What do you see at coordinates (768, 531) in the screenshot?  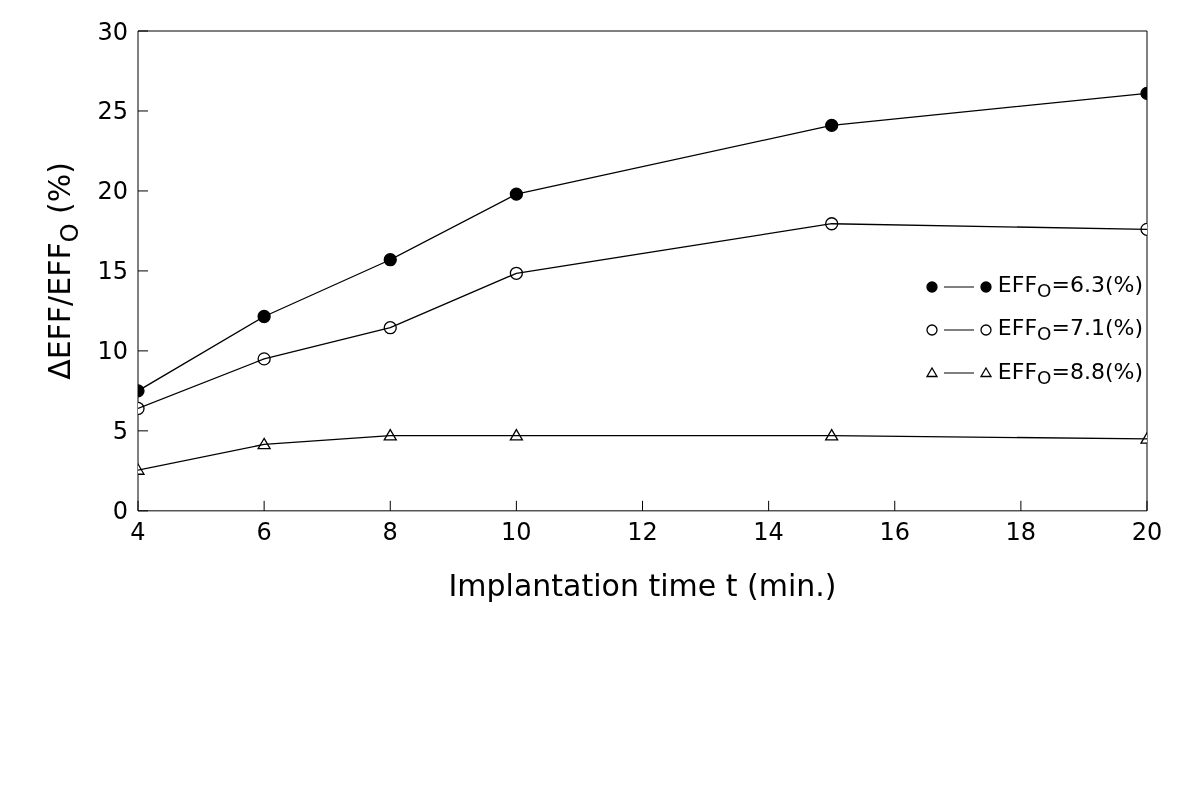 I see `x-tick-label: 14` at bounding box center [768, 531].